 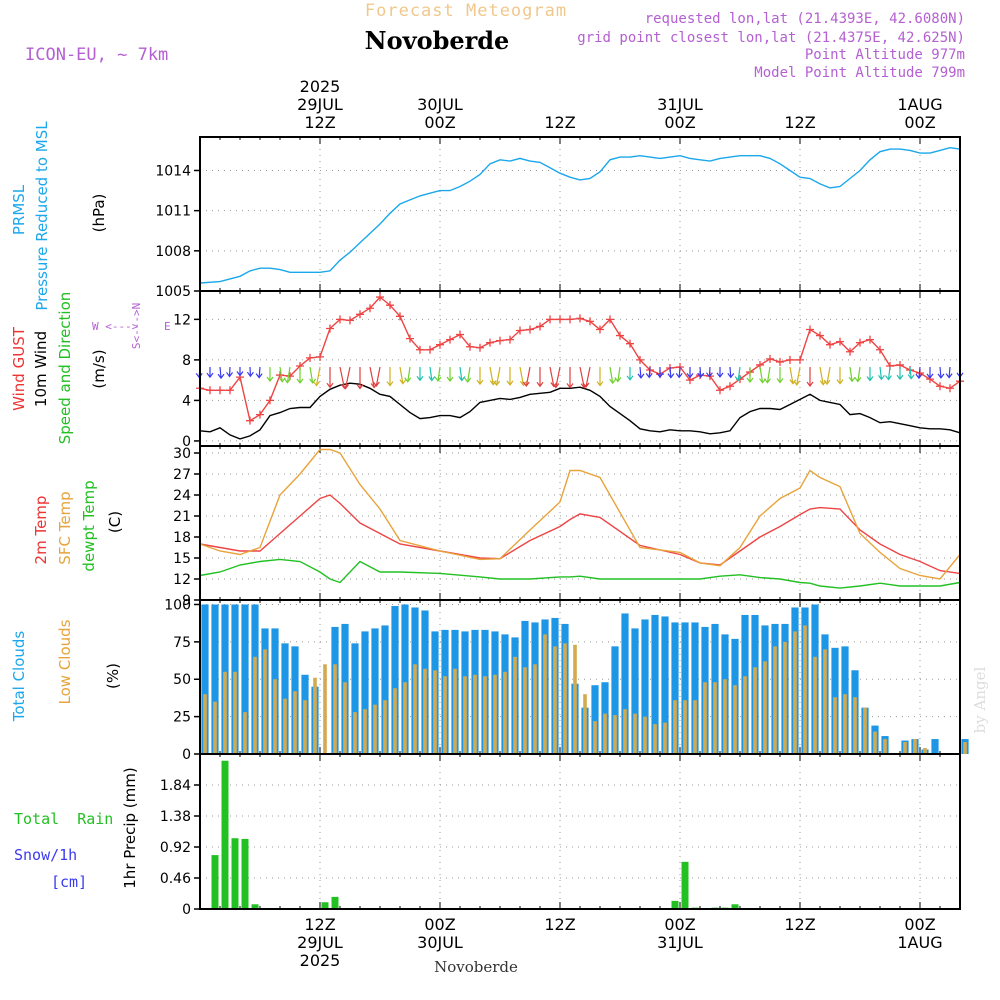 I want to click on y-tick-label: 0.46, so click(x=175, y=879).